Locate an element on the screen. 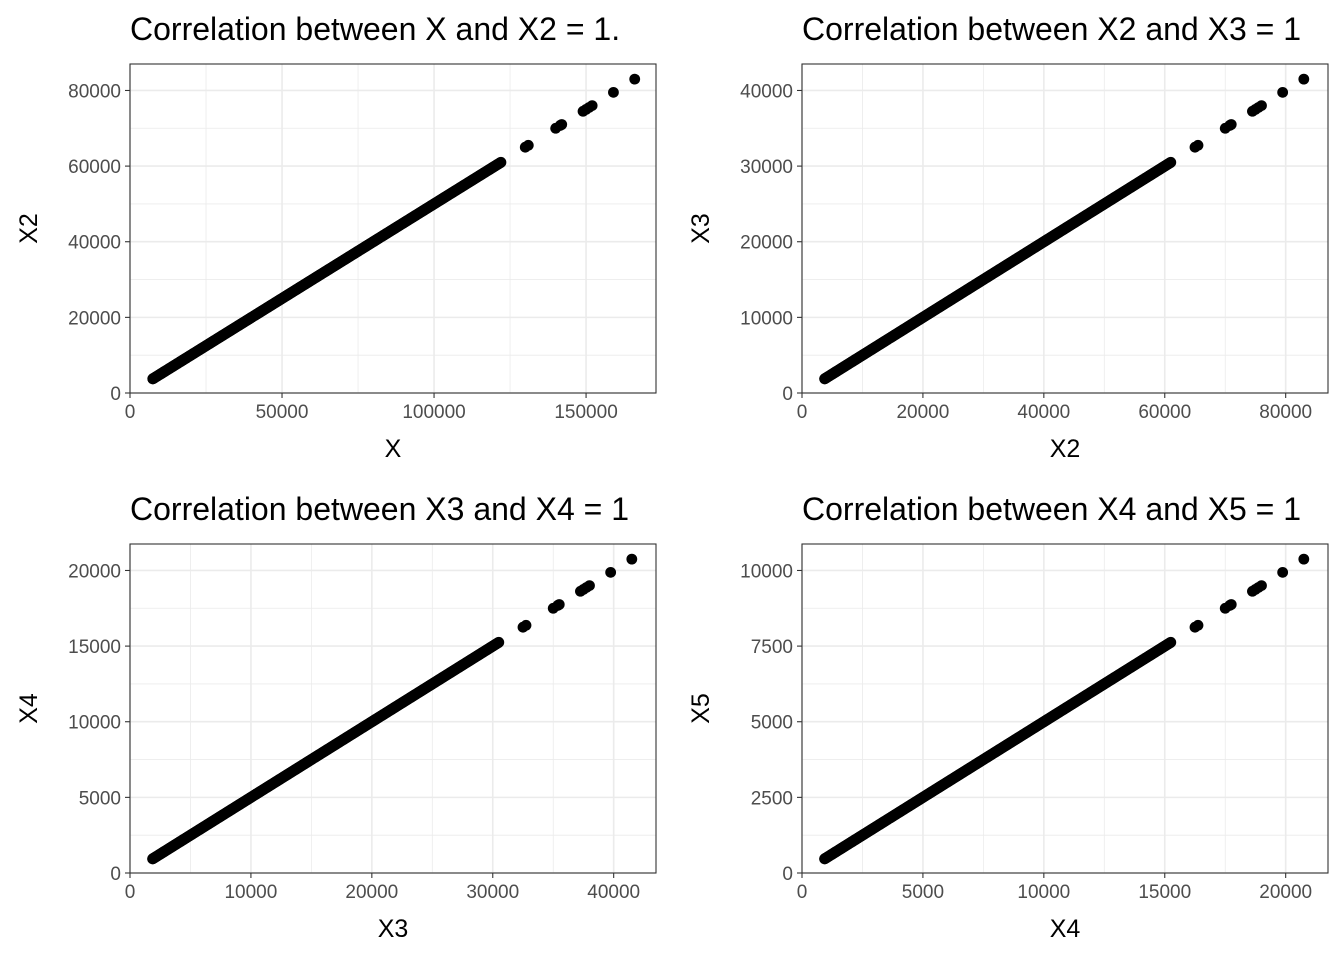 This screenshot has width=1344, height=960. chart-0-x-tick-label: 50000 is located at coordinates (282, 412).